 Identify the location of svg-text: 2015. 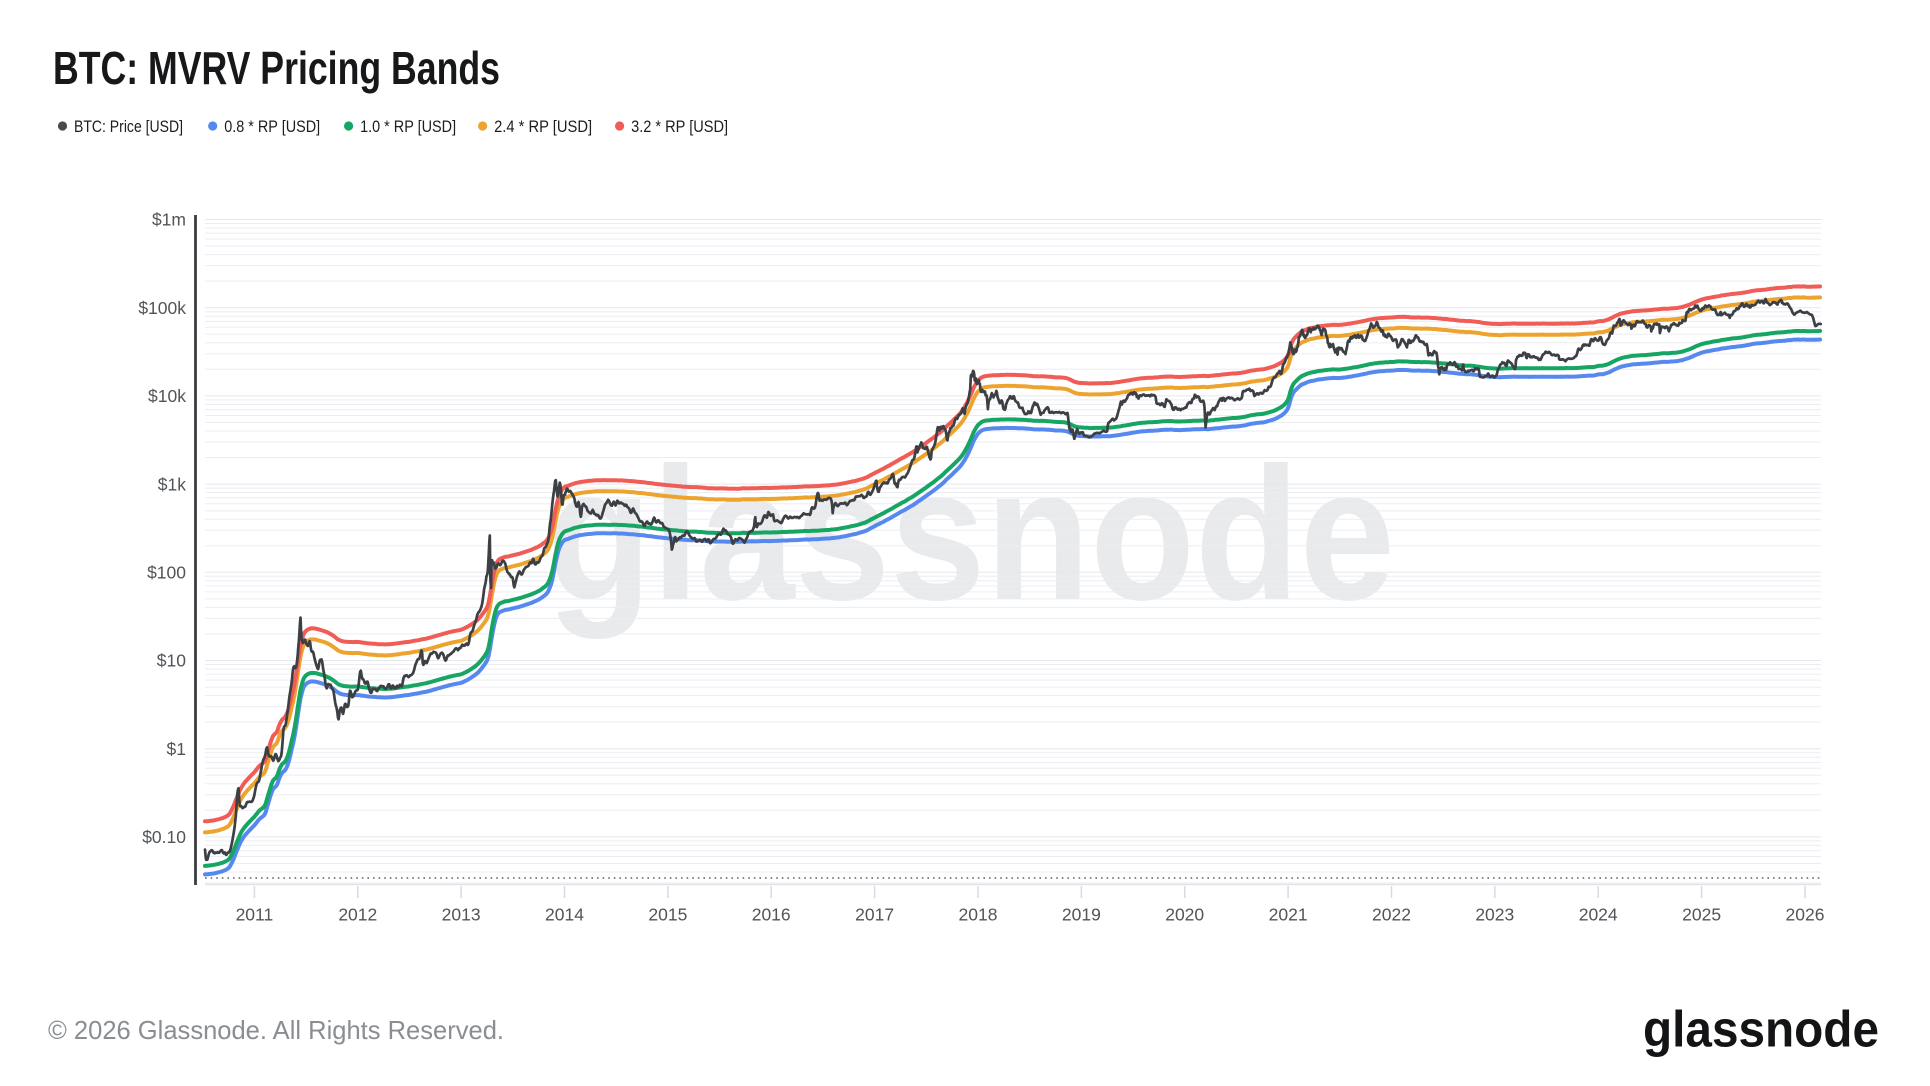
(667, 915).